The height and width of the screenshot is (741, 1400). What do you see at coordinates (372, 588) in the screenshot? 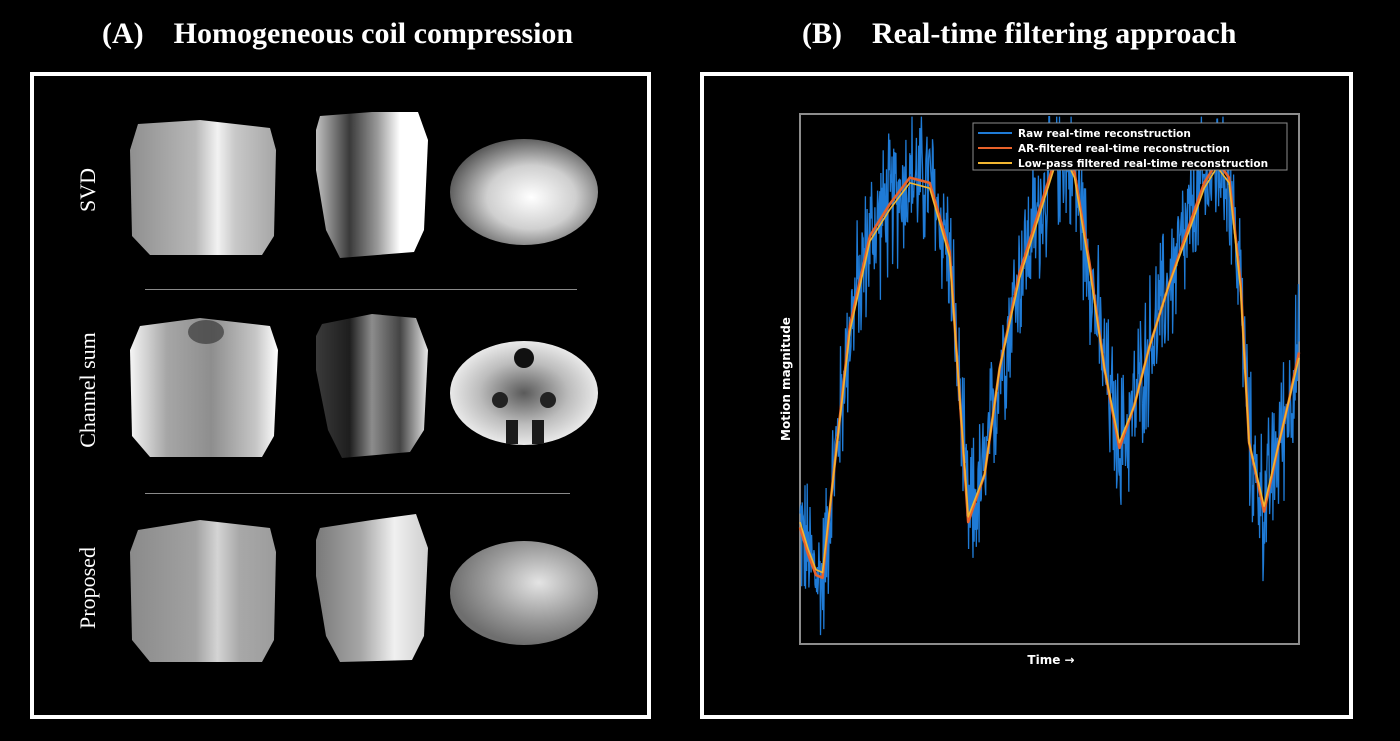
I see `proposed-tall-slice` at bounding box center [372, 588].